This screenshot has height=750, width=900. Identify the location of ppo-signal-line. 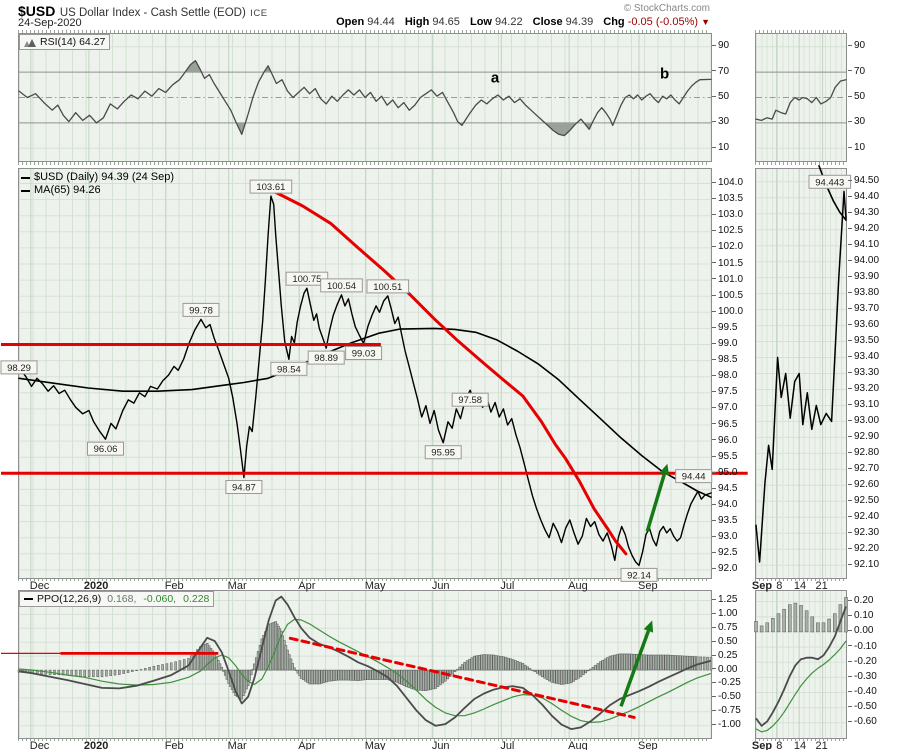
(365, 670).